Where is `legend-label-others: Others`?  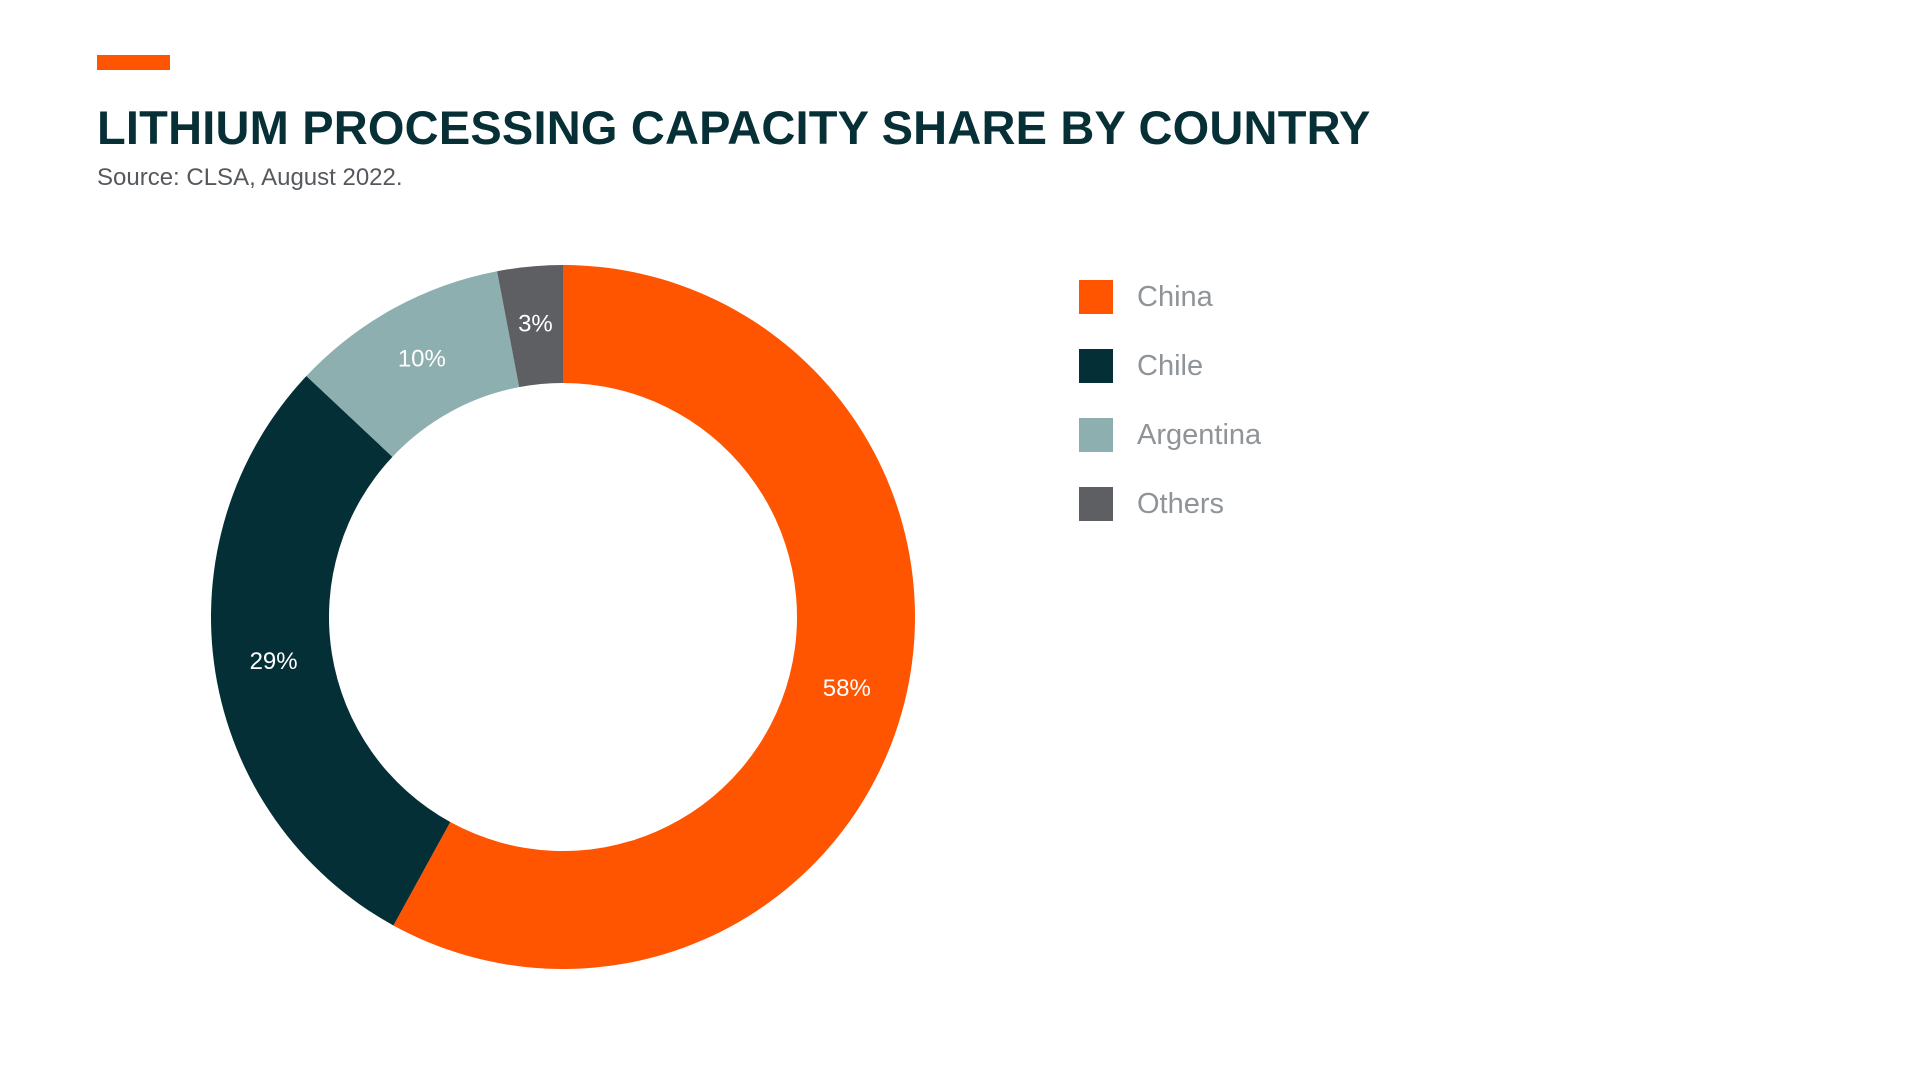 legend-label-others: Others is located at coordinates (1181, 503).